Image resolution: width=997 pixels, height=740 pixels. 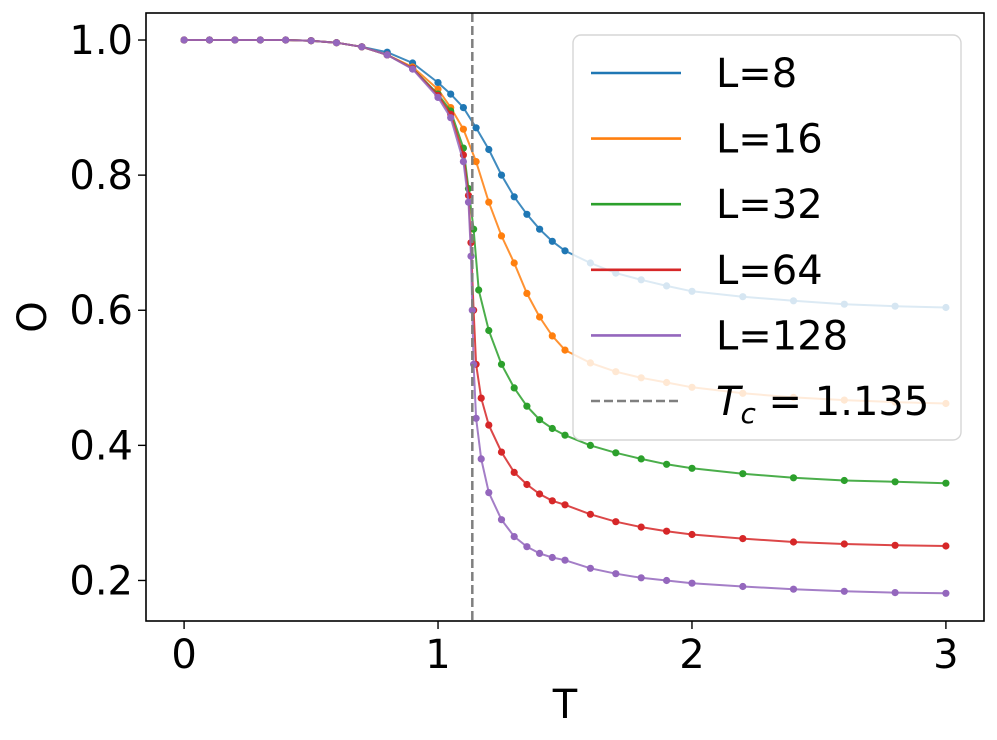 What do you see at coordinates (691, 655) in the screenshot?
I see `x-tick-label: 2` at bounding box center [691, 655].